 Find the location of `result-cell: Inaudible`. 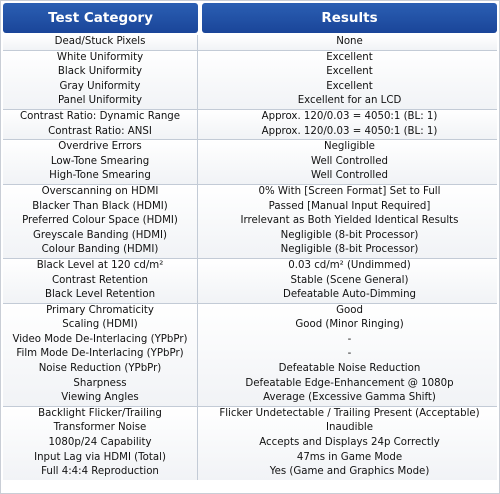

result-cell: Inaudible is located at coordinates (349, 428).